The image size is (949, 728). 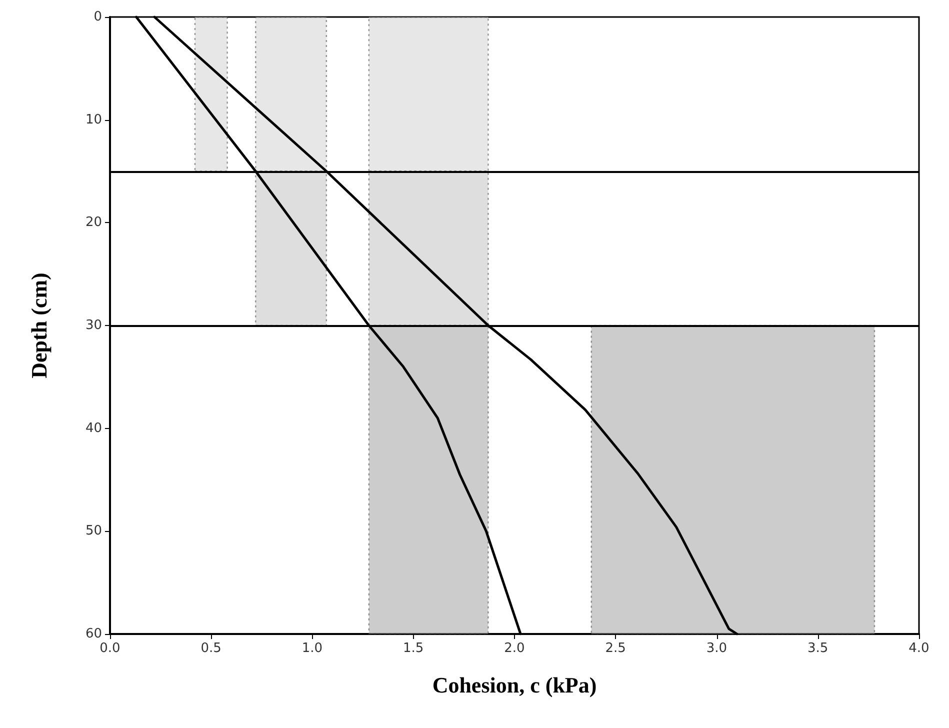 What do you see at coordinates (110, 648) in the screenshot?
I see `x-tick-label: 0.0` at bounding box center [110, 648].